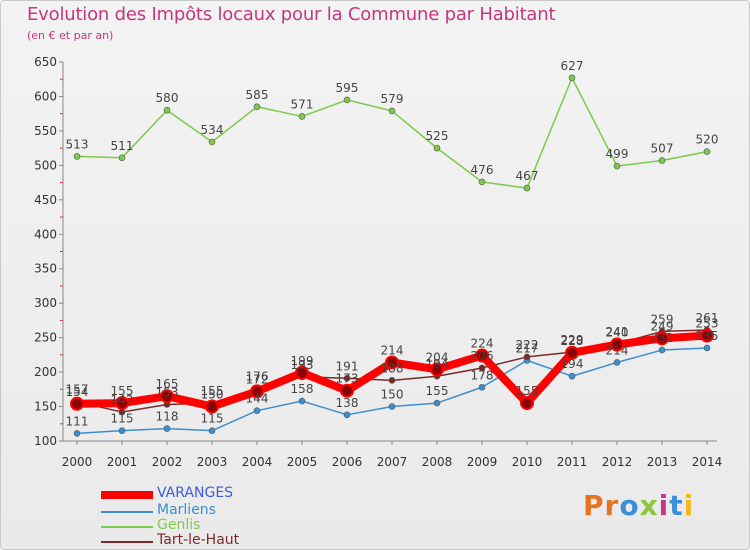  I want to click on logo-letter: r, so click(612, 505).